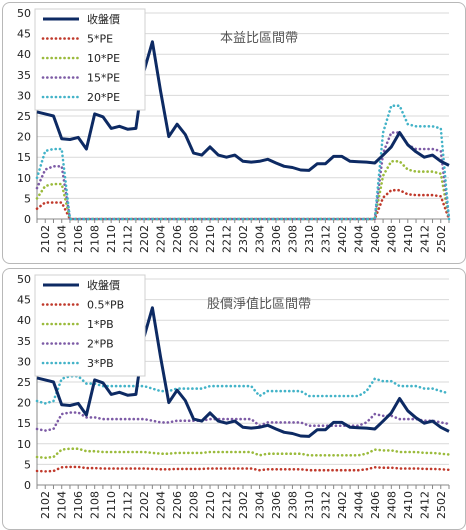 Image resolution: width=466 pixels, height=530 pixels. Describe the element at coordinates (243, 469) in the screenshot. I see `series-line-pb-0-5x` at that location.